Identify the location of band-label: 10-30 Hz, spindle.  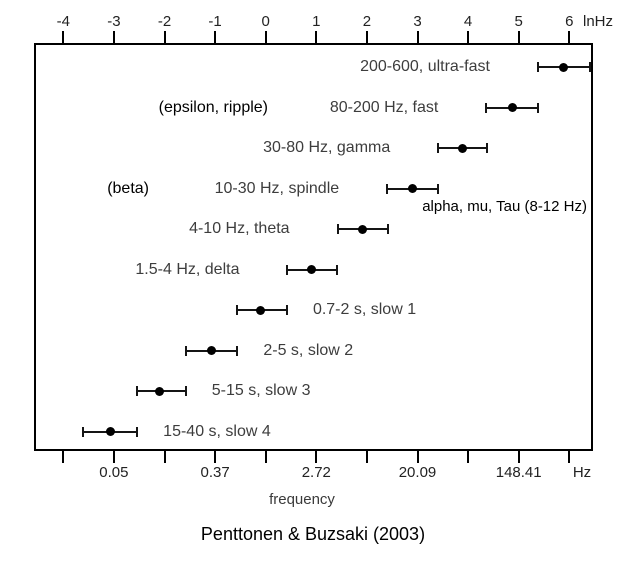
(277, 188).